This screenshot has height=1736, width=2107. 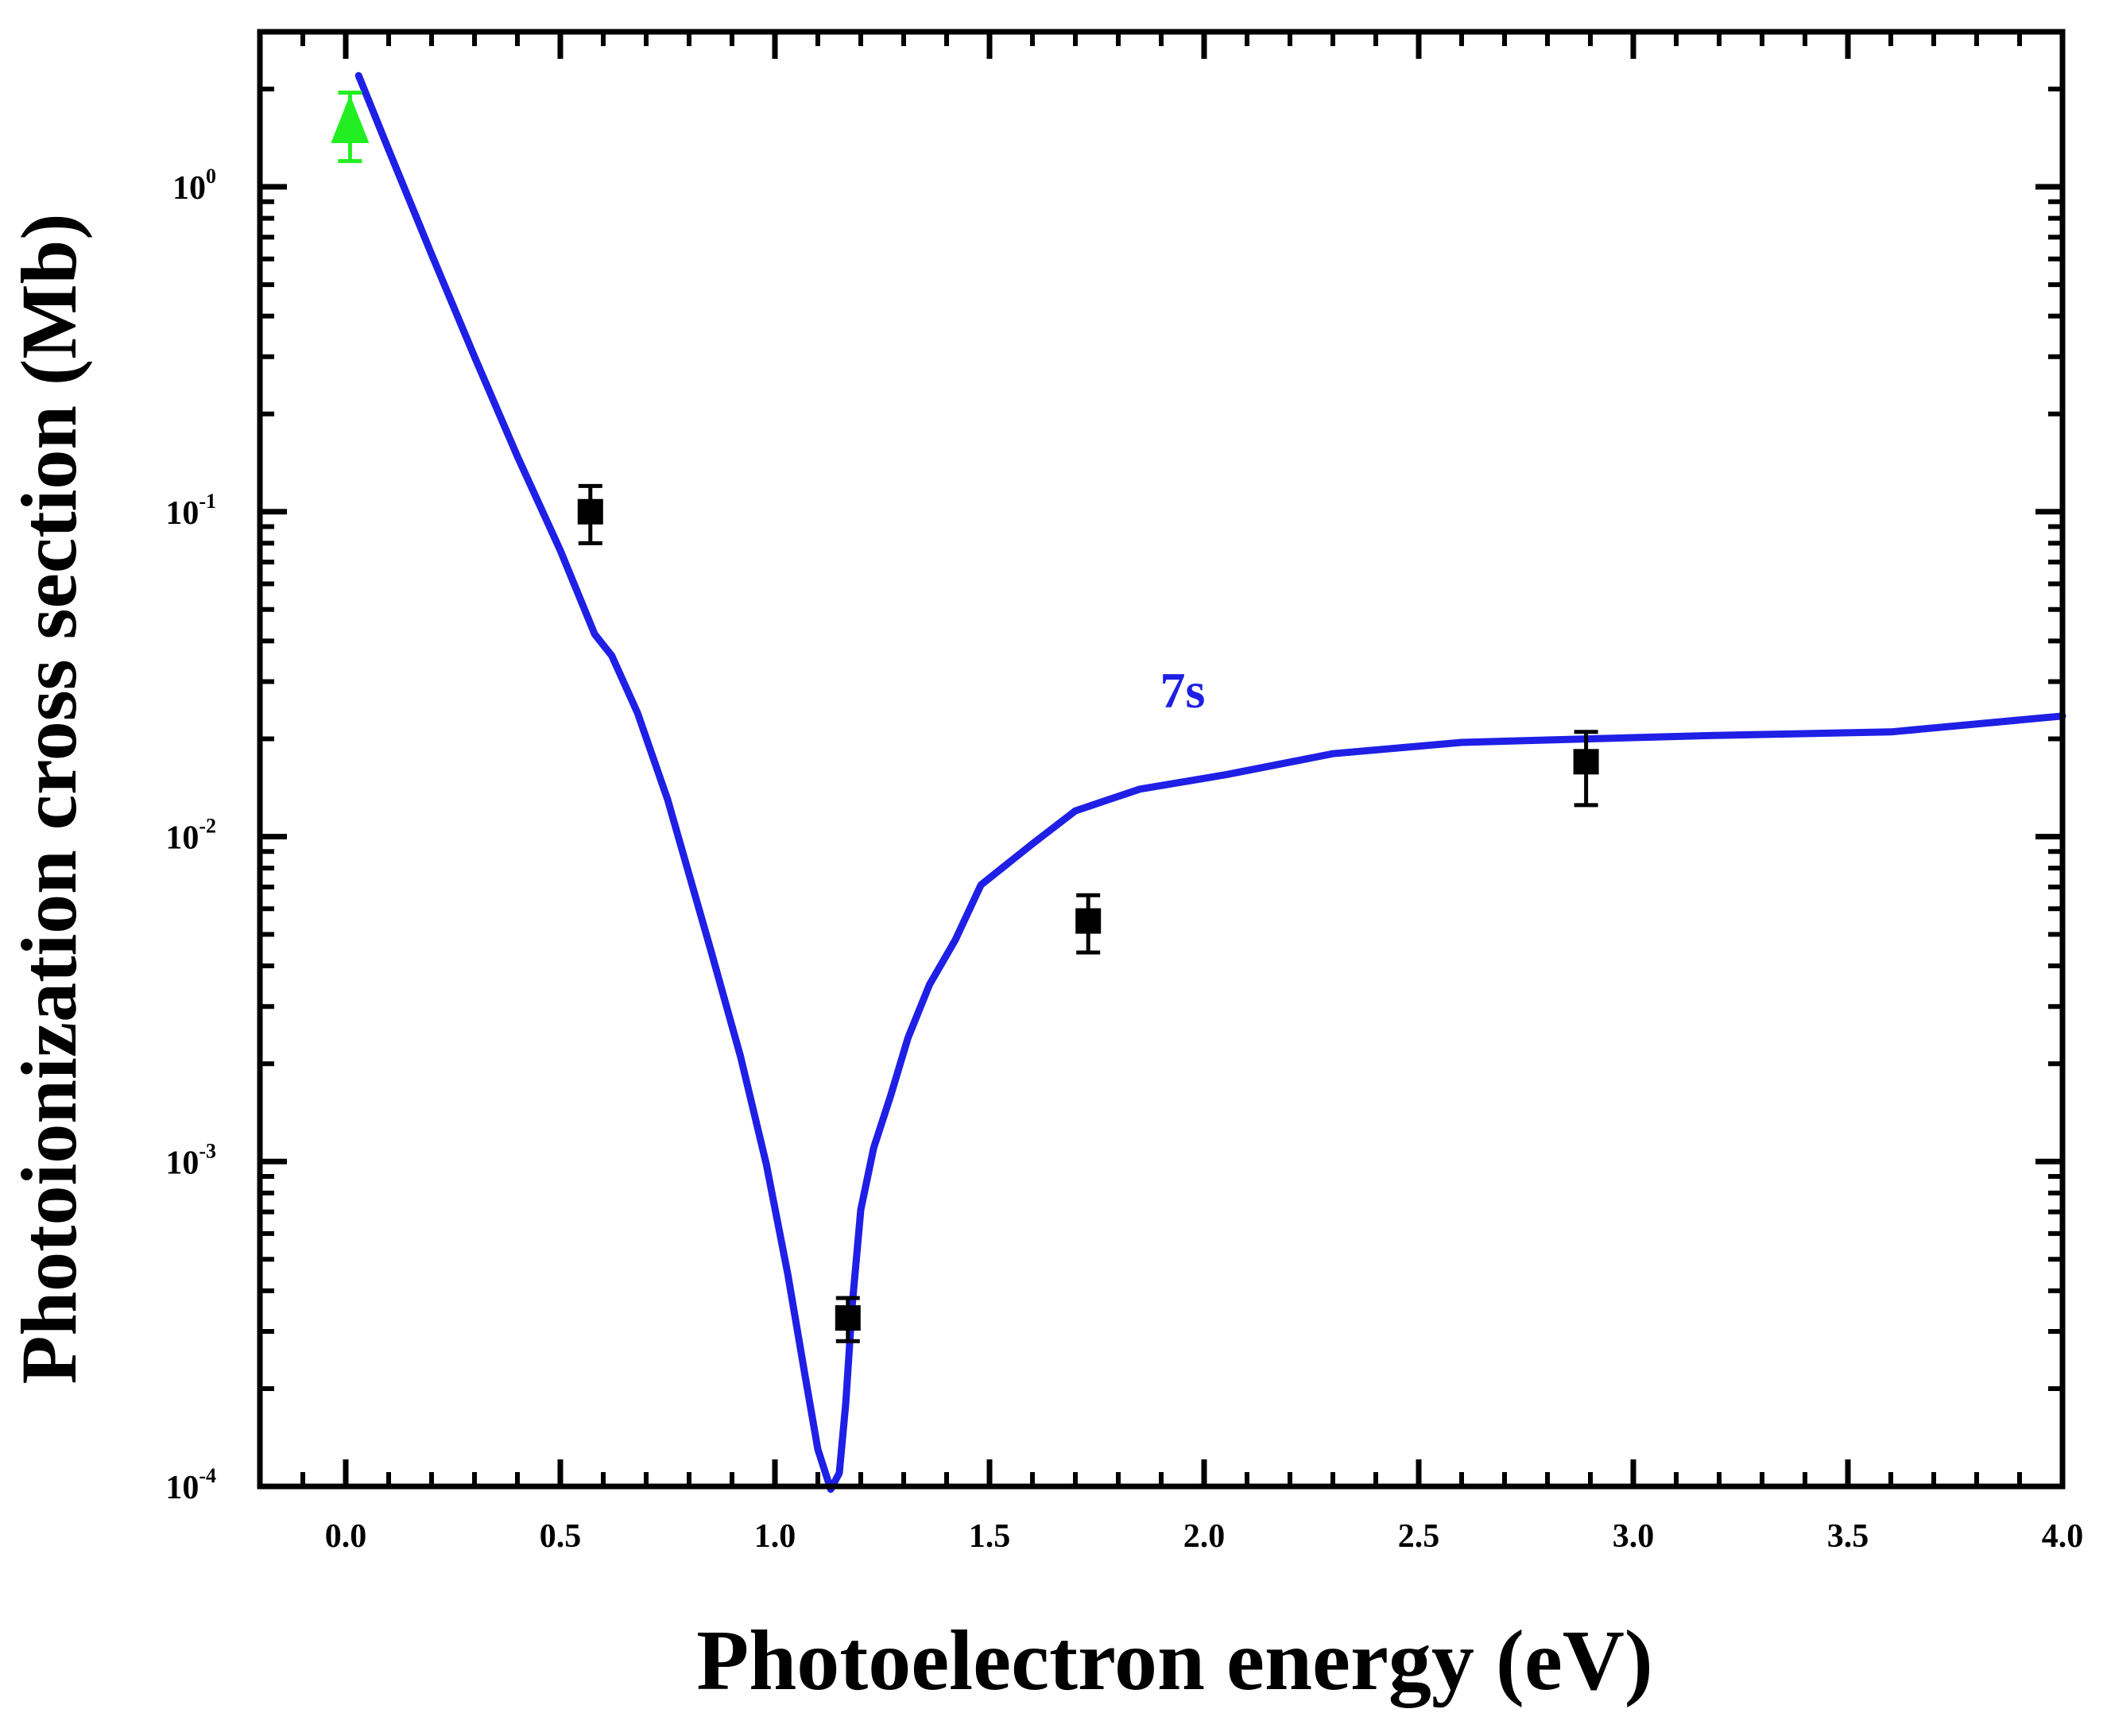 I want to click on y-axis-title: Photoionization cross section (Mb), so click(x=49, y=798).